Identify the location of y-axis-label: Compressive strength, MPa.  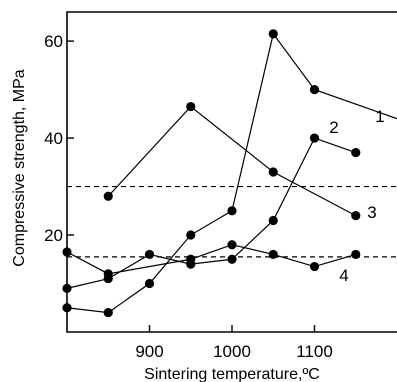
(19, 168).